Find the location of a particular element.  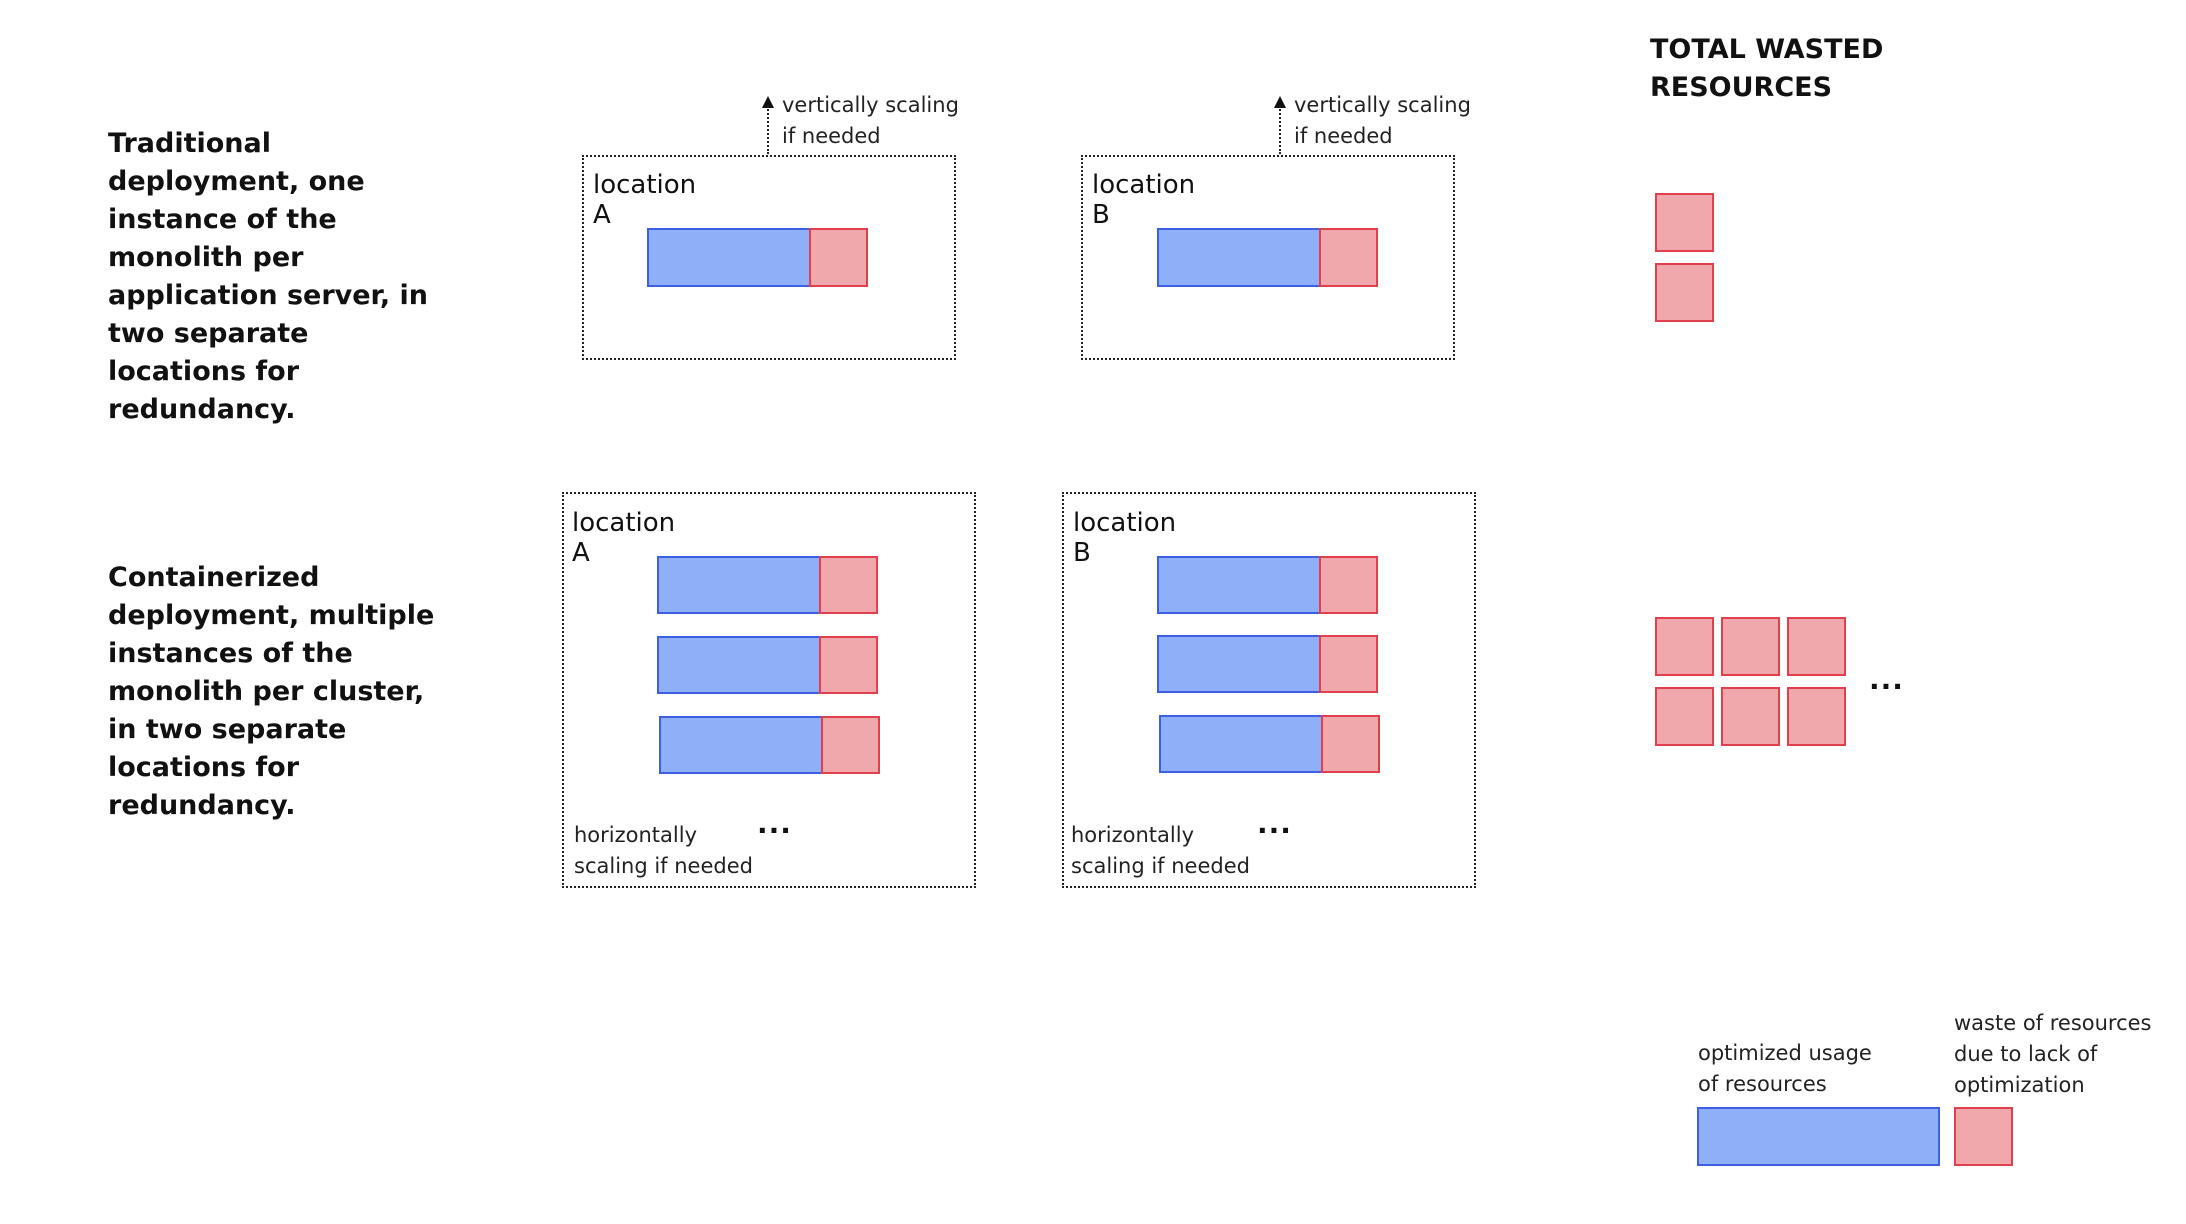

containerized-location-b-box is located at coordinates (1269, 690).